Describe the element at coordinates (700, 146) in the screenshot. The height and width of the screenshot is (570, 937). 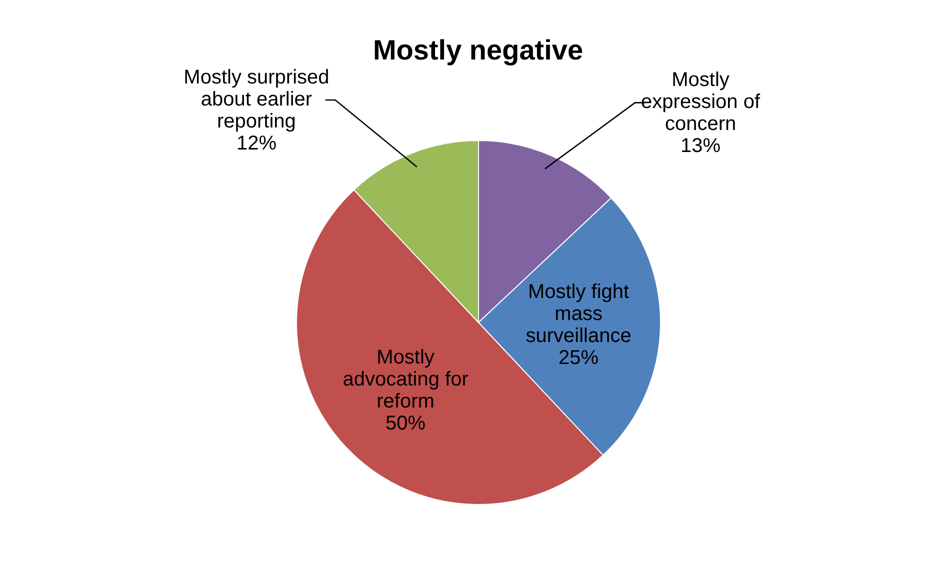
I see `data-label: 13%` at that location.